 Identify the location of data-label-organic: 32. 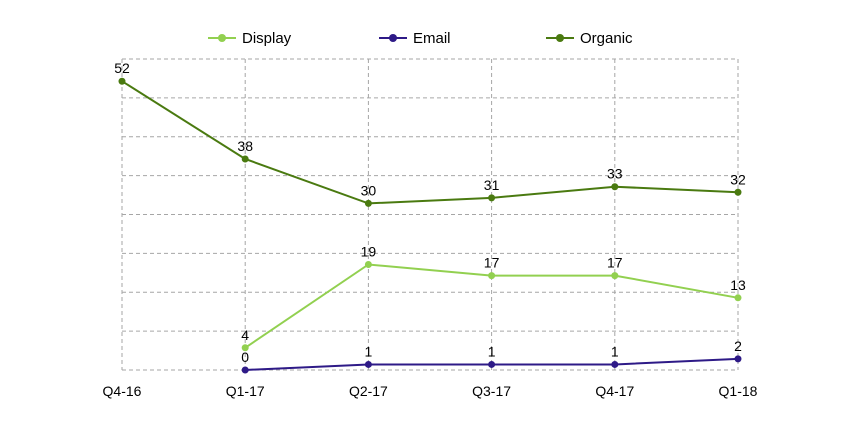
(738, 179).